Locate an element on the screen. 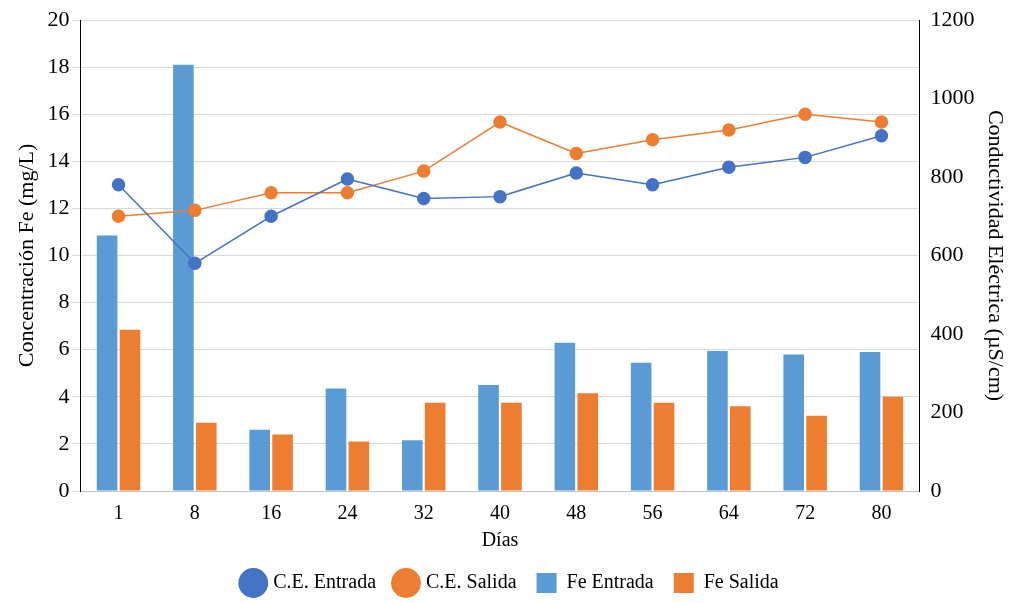  legend-label: Fe Salida is located at coordinates (741, 581).